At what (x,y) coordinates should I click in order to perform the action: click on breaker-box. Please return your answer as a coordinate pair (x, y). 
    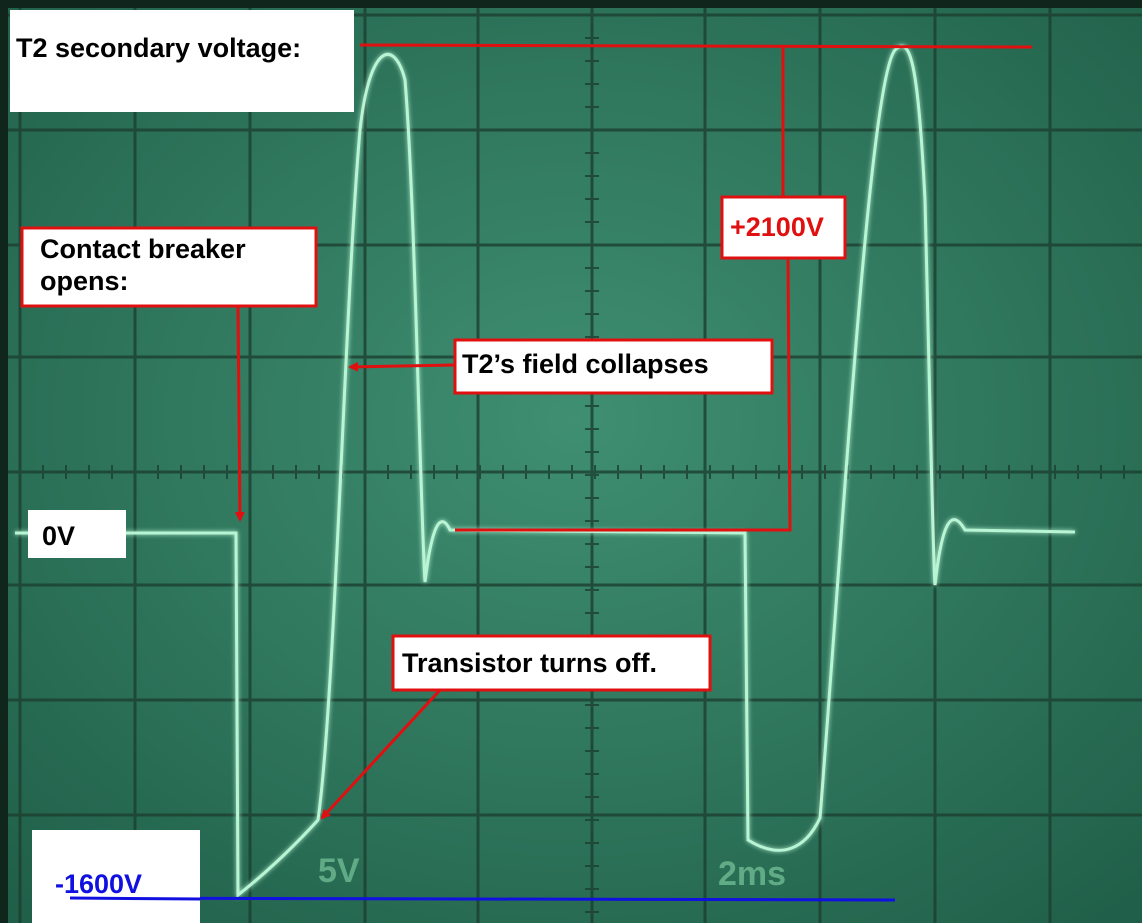
    Looking at the image, I should click on (169, 267).